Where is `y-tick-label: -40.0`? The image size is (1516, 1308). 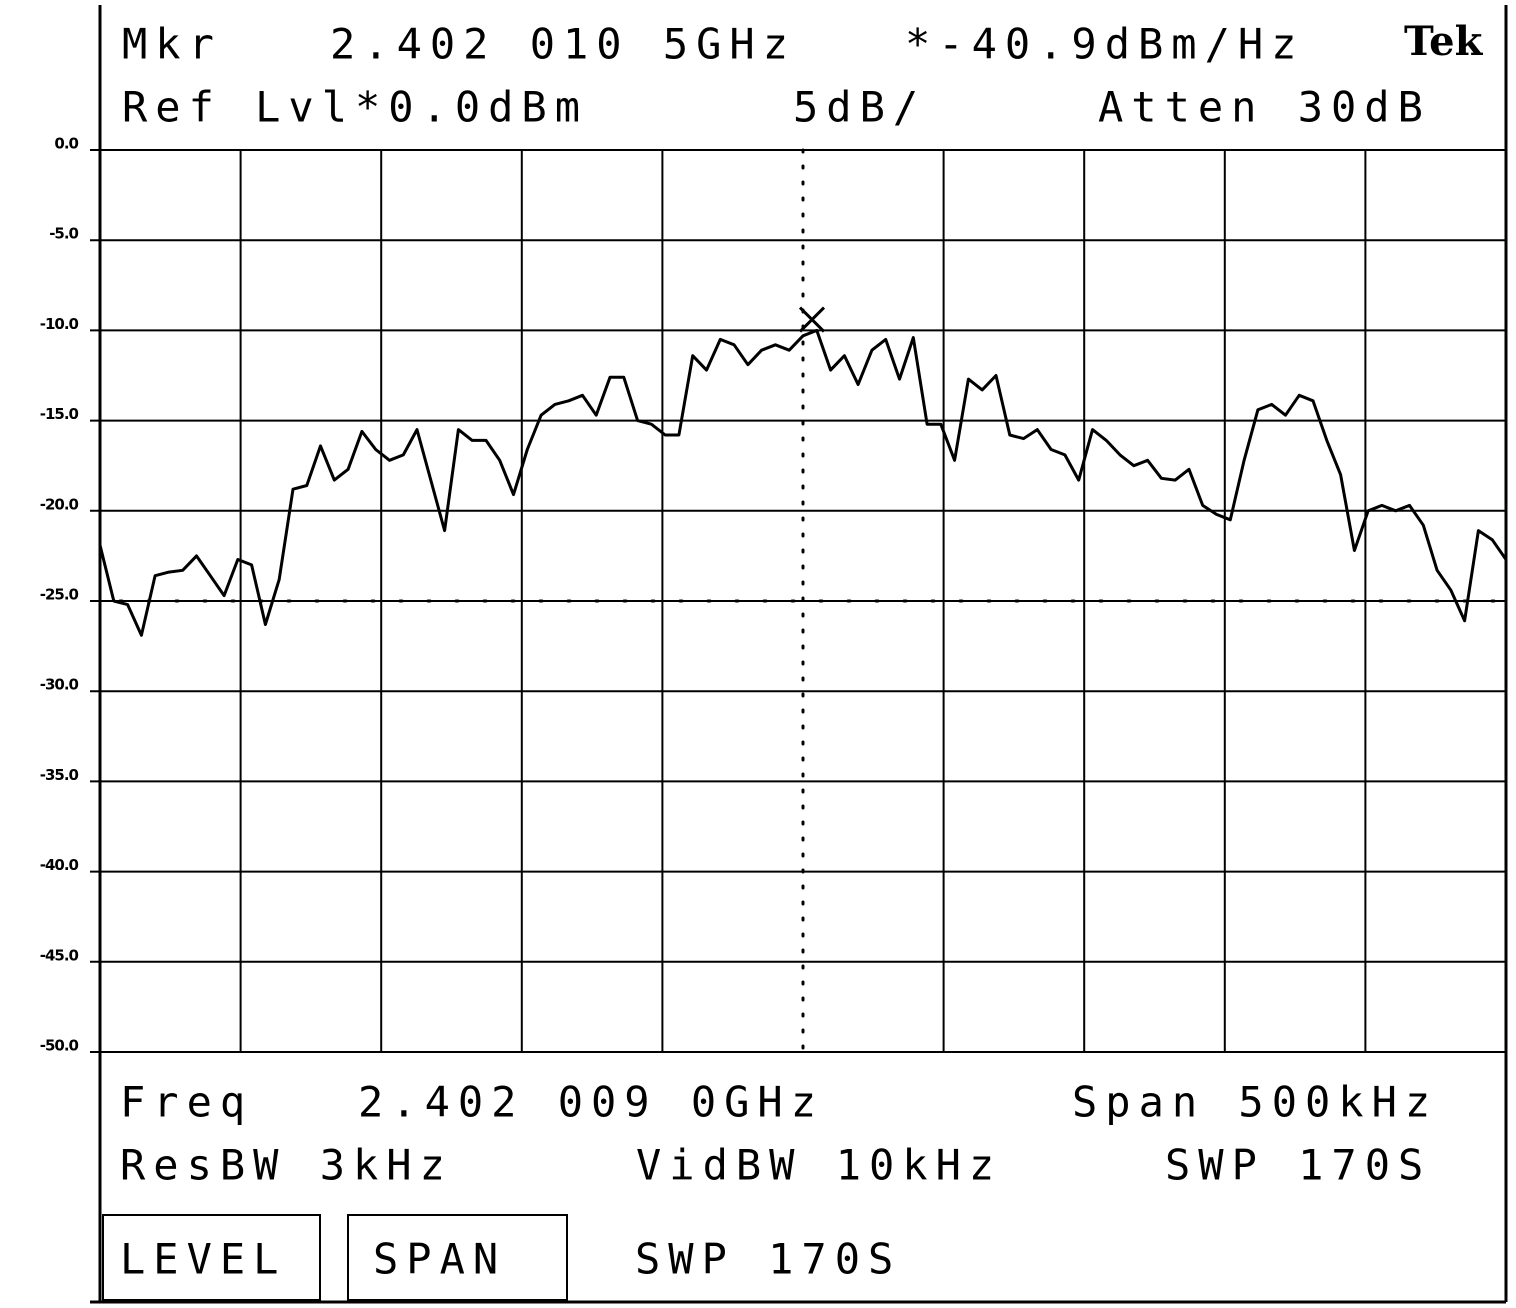 y-tick-label: -40.0 is located at coordinates (59, 865).